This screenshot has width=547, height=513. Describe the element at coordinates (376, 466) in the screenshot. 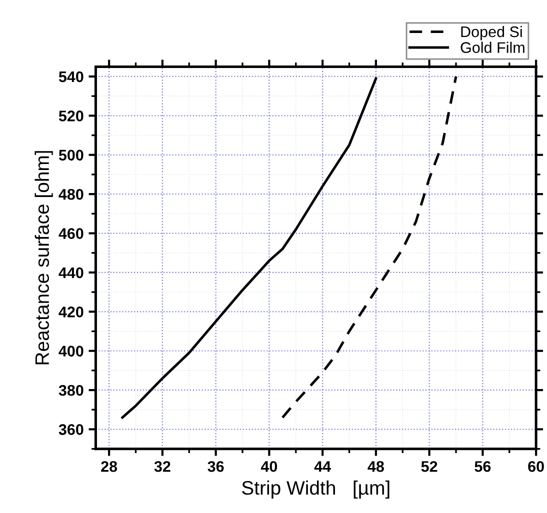

I see `x-tick-label: 48` at that location.